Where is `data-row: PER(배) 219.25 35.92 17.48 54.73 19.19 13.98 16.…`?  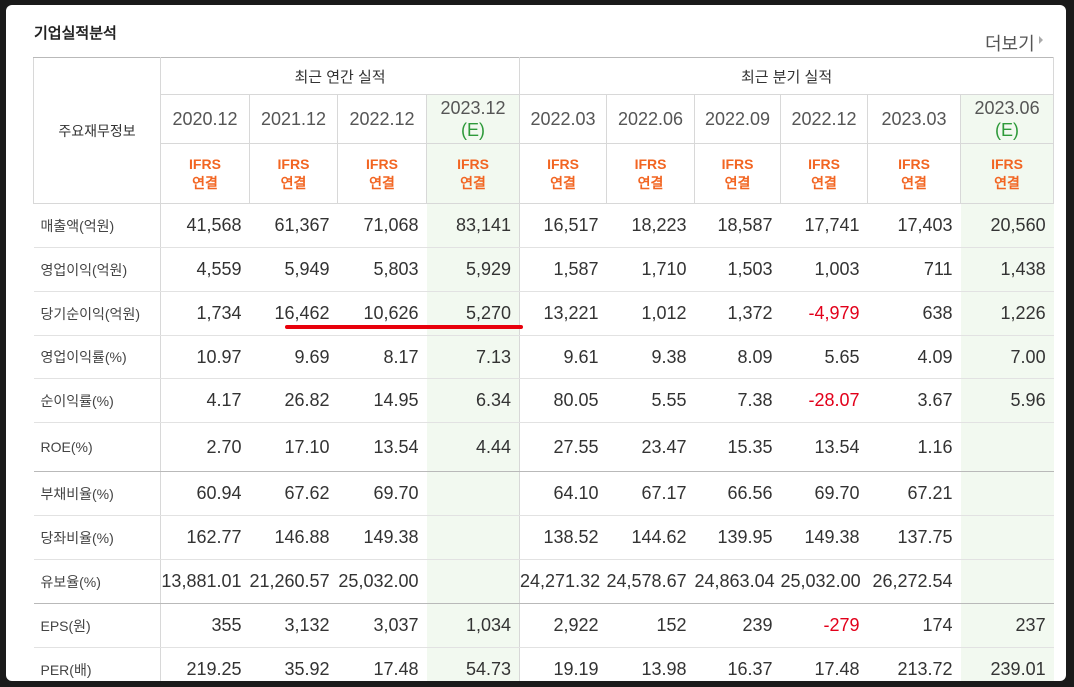 data-row: PER(배) 219.25 35.92 17.48 54.73 19.19 13.98 16.… is located at coordinates (543, 664).